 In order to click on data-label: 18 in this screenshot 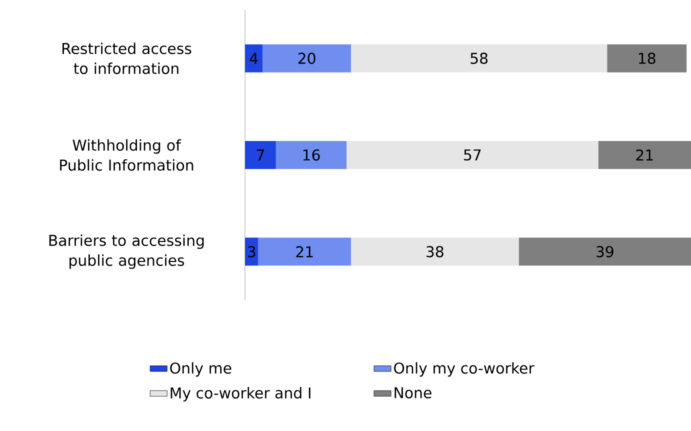, I will do `click(647, 58)`.